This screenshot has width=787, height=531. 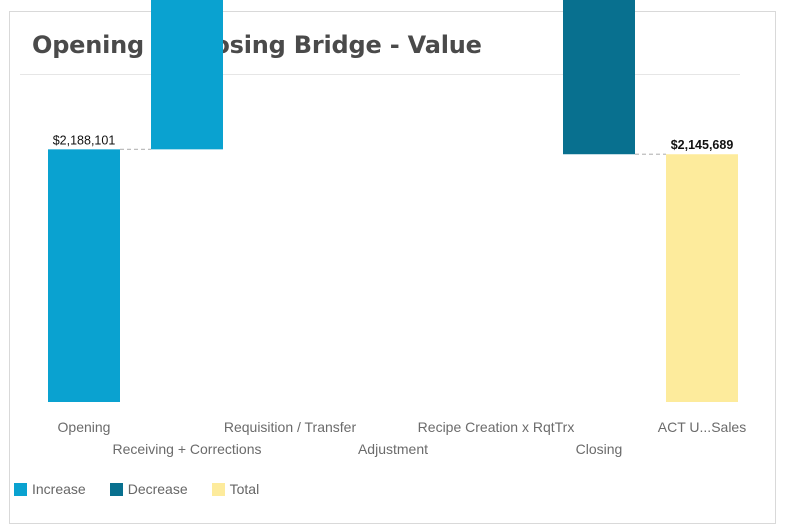 What do you see at coordinates (20, 489) in the screenshot?
I see `legend-swatch-increase` at bounding box center [20, 489].